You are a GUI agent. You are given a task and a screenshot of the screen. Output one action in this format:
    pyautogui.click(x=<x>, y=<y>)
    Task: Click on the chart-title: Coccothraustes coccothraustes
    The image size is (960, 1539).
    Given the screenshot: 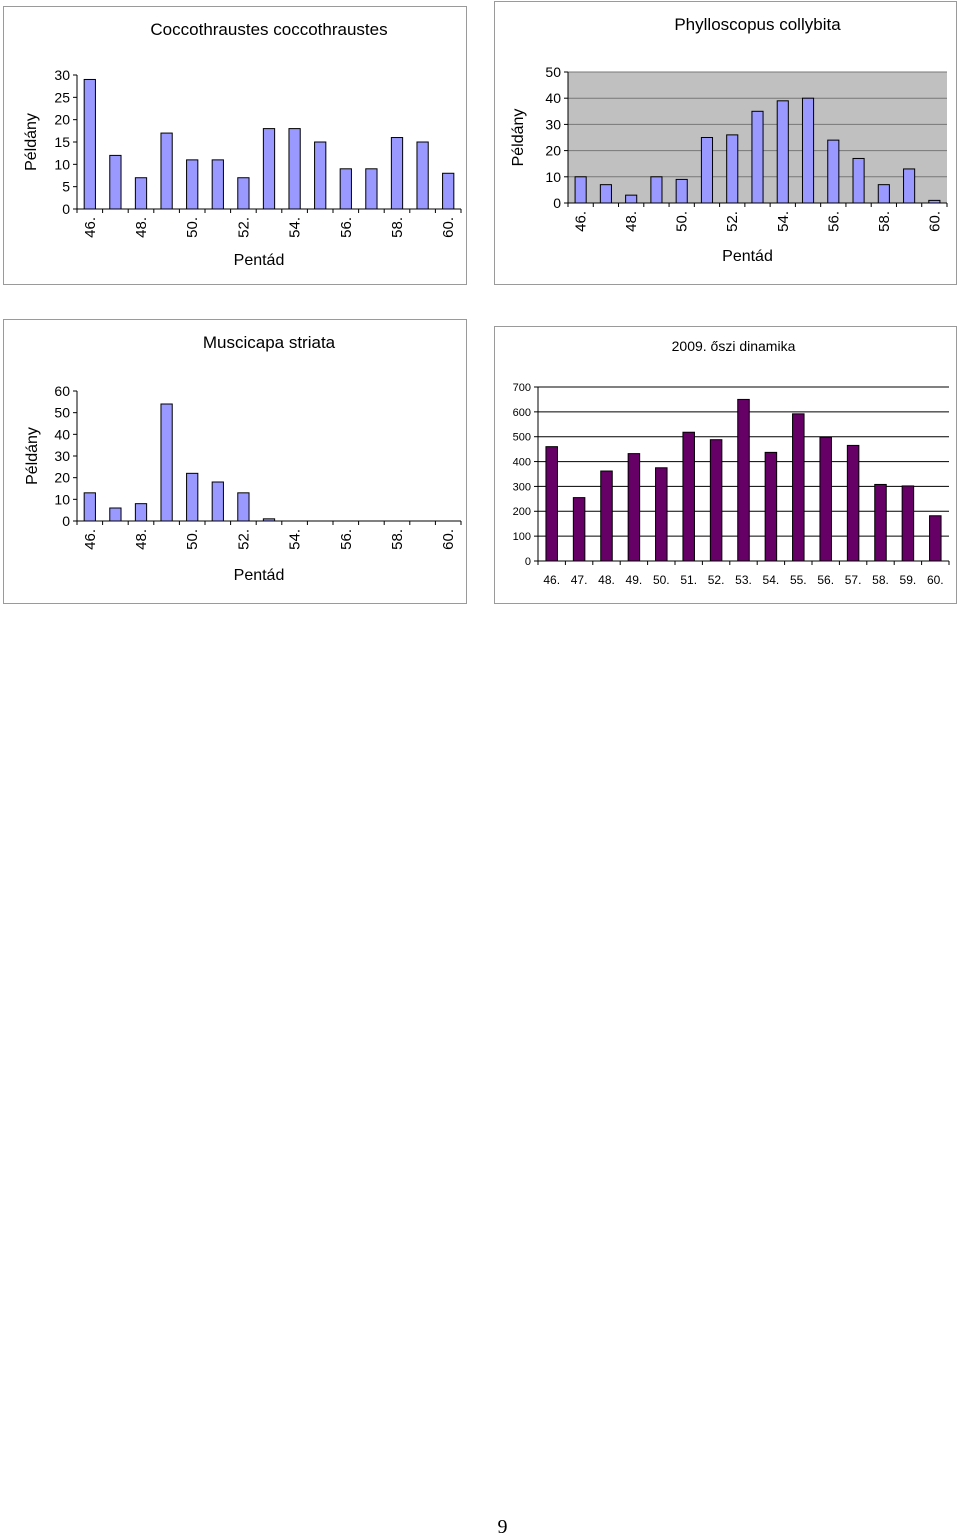 What is the action you would take?
    pyautogui.click(x=268, y=29)
    